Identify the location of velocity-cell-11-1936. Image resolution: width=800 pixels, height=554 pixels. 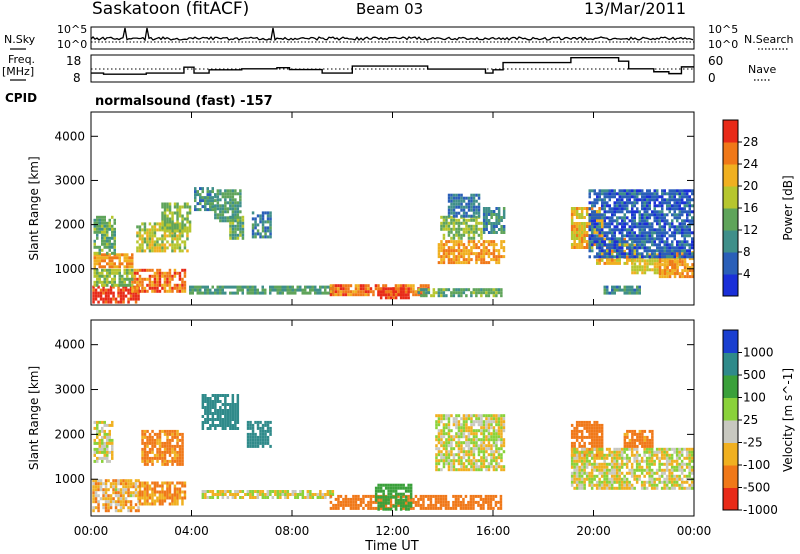
(609, 464).